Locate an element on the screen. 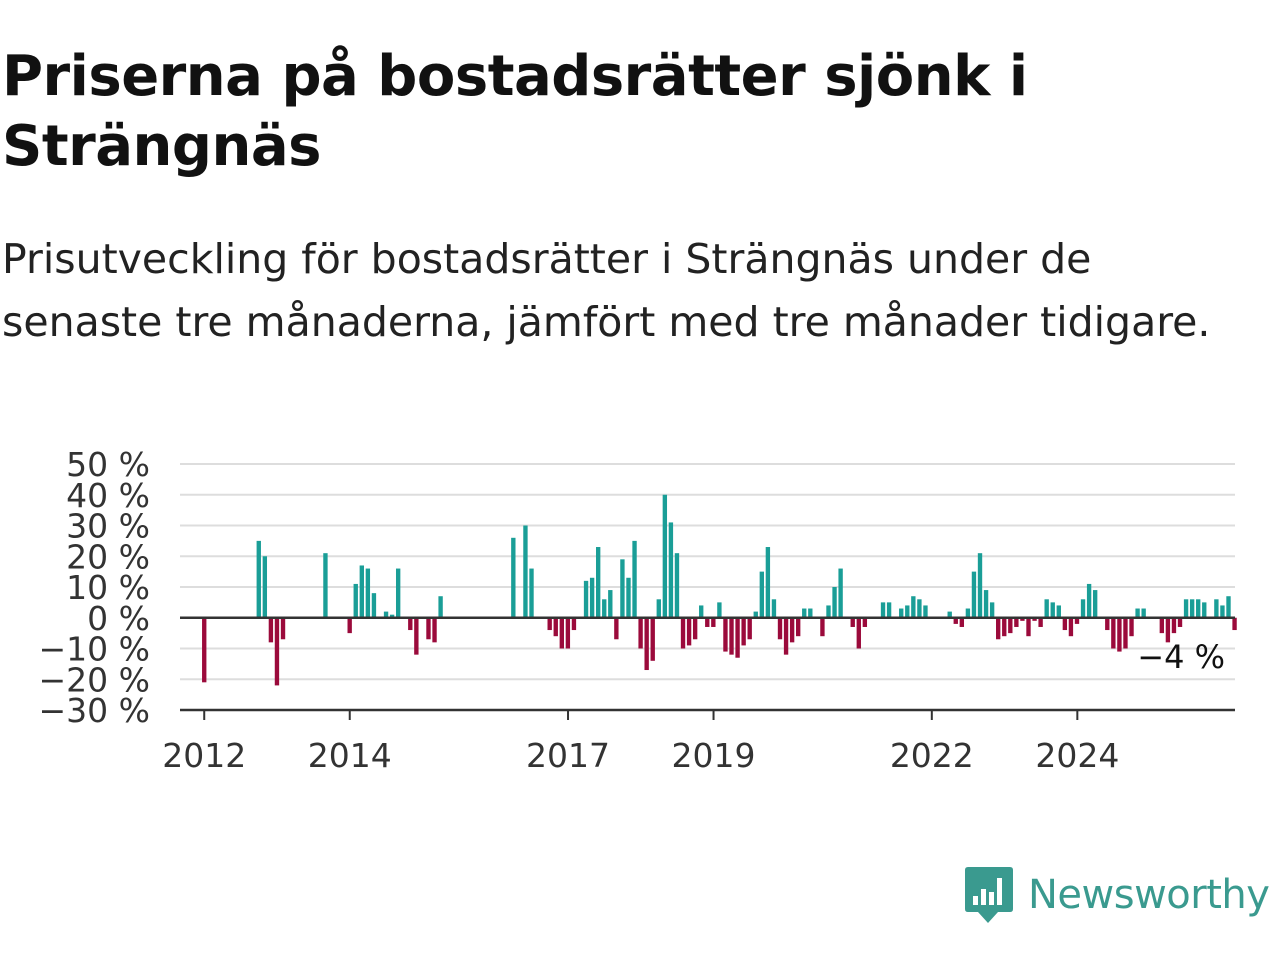  x-tick-labels: 2012 2014 2017 2019 2022 2024 is located at coordinates (640, 755).